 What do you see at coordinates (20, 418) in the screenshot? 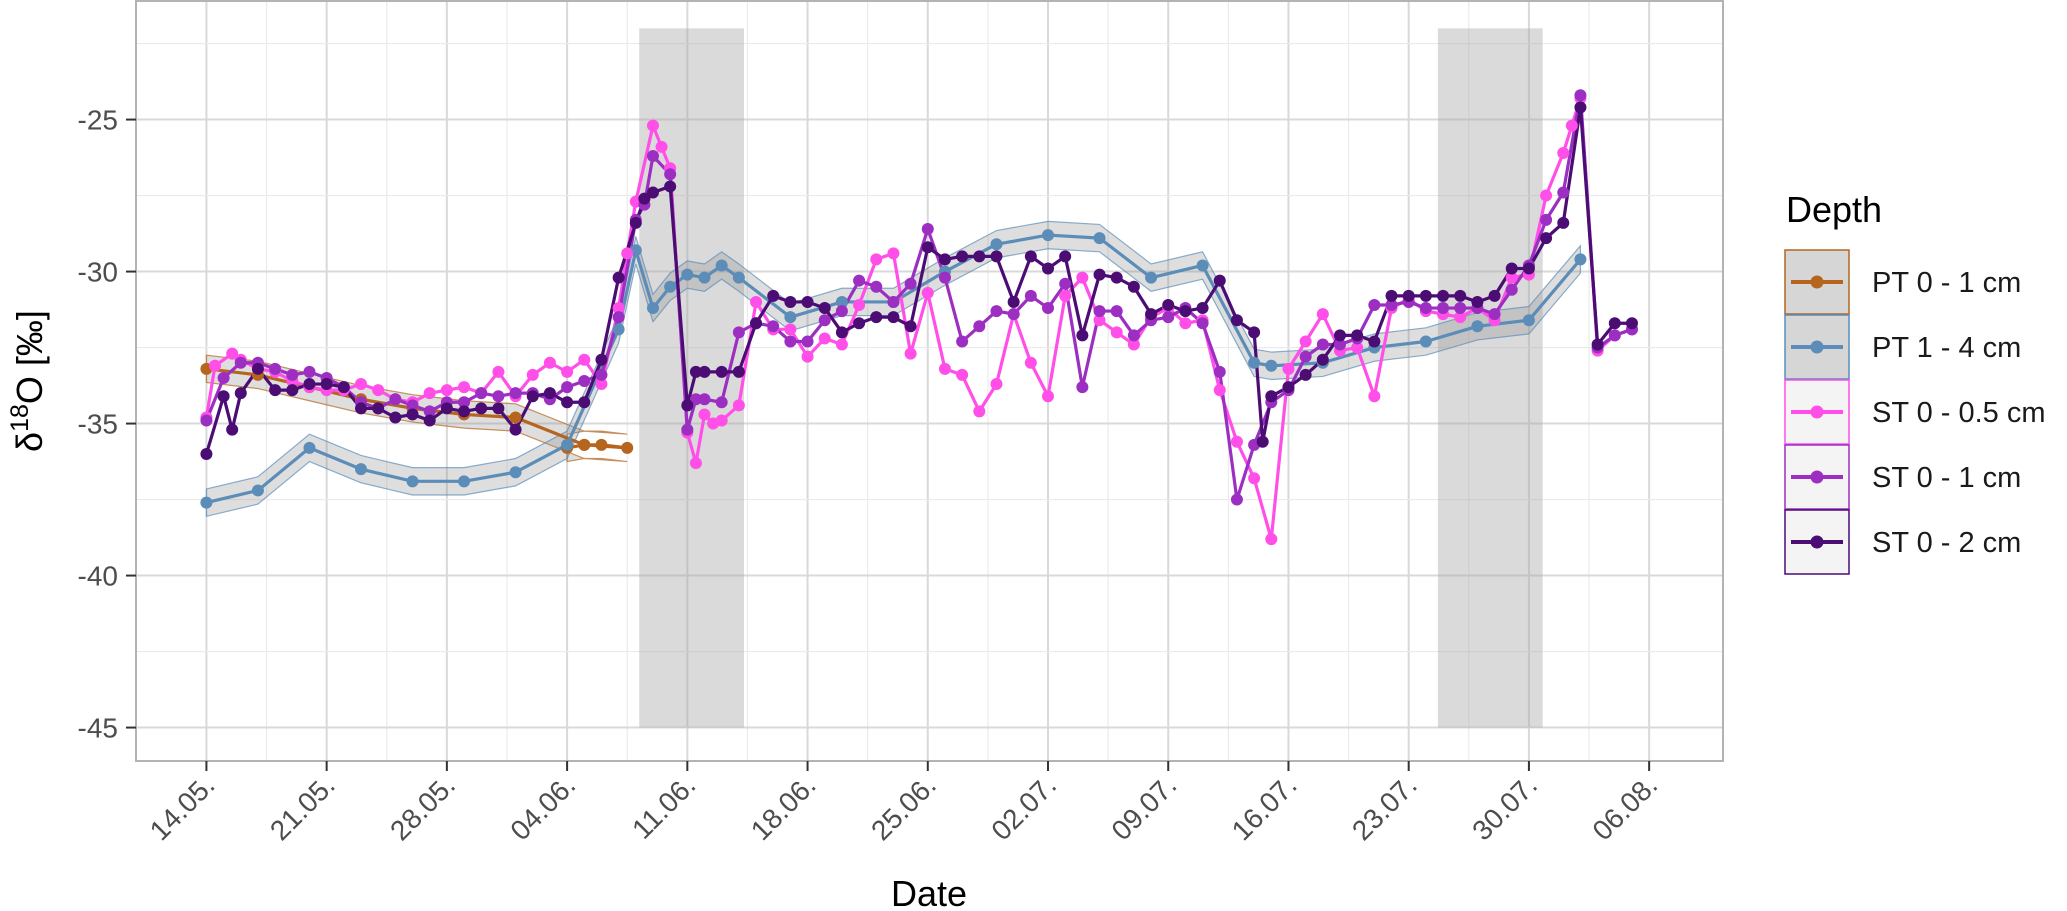
I see `y-axis-title-superscript: 18` at bounding box center [20, 418].